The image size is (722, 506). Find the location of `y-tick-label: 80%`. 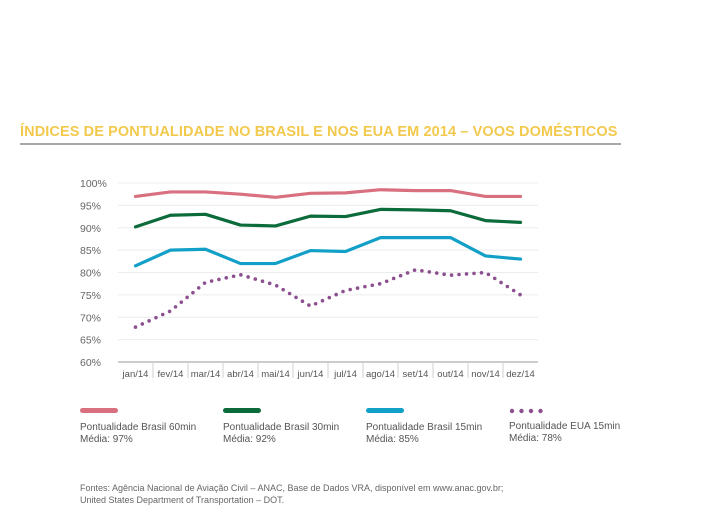

y-tick-label: 80% is located at coordinates (90, 274).